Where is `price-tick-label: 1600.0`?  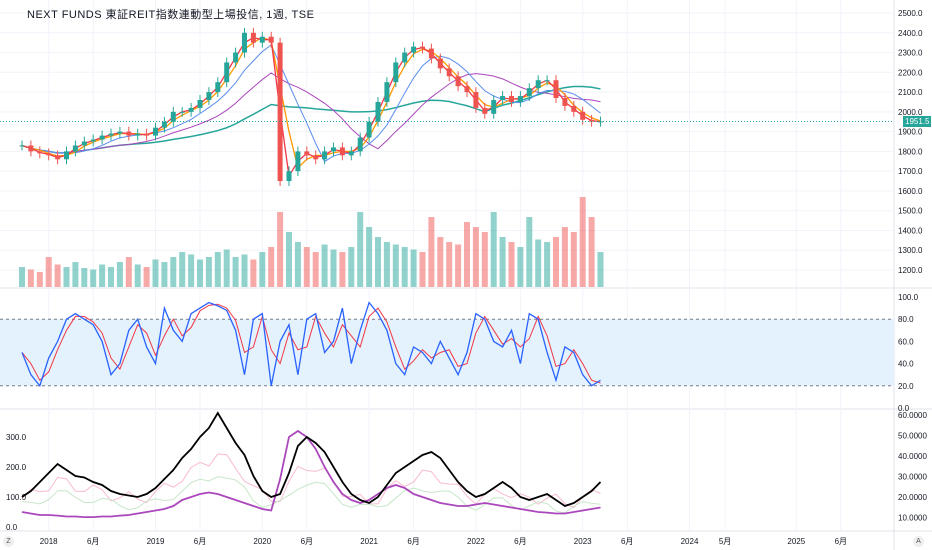
price-tick-label: 1600.0 is located at coordinates (910, 191).